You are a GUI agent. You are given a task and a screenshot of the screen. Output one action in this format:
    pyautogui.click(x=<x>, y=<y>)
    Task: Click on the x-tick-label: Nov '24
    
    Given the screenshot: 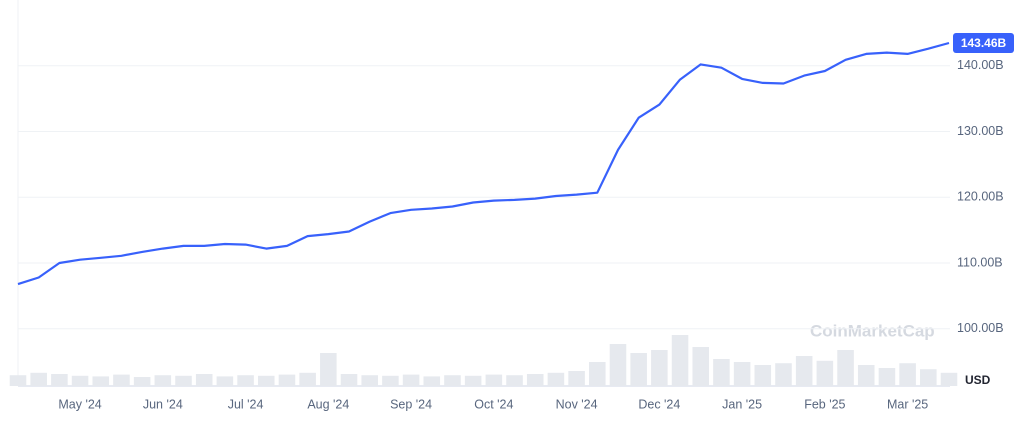 What is the action you would take?
    pyautogui.click(x=577, y=404)
    